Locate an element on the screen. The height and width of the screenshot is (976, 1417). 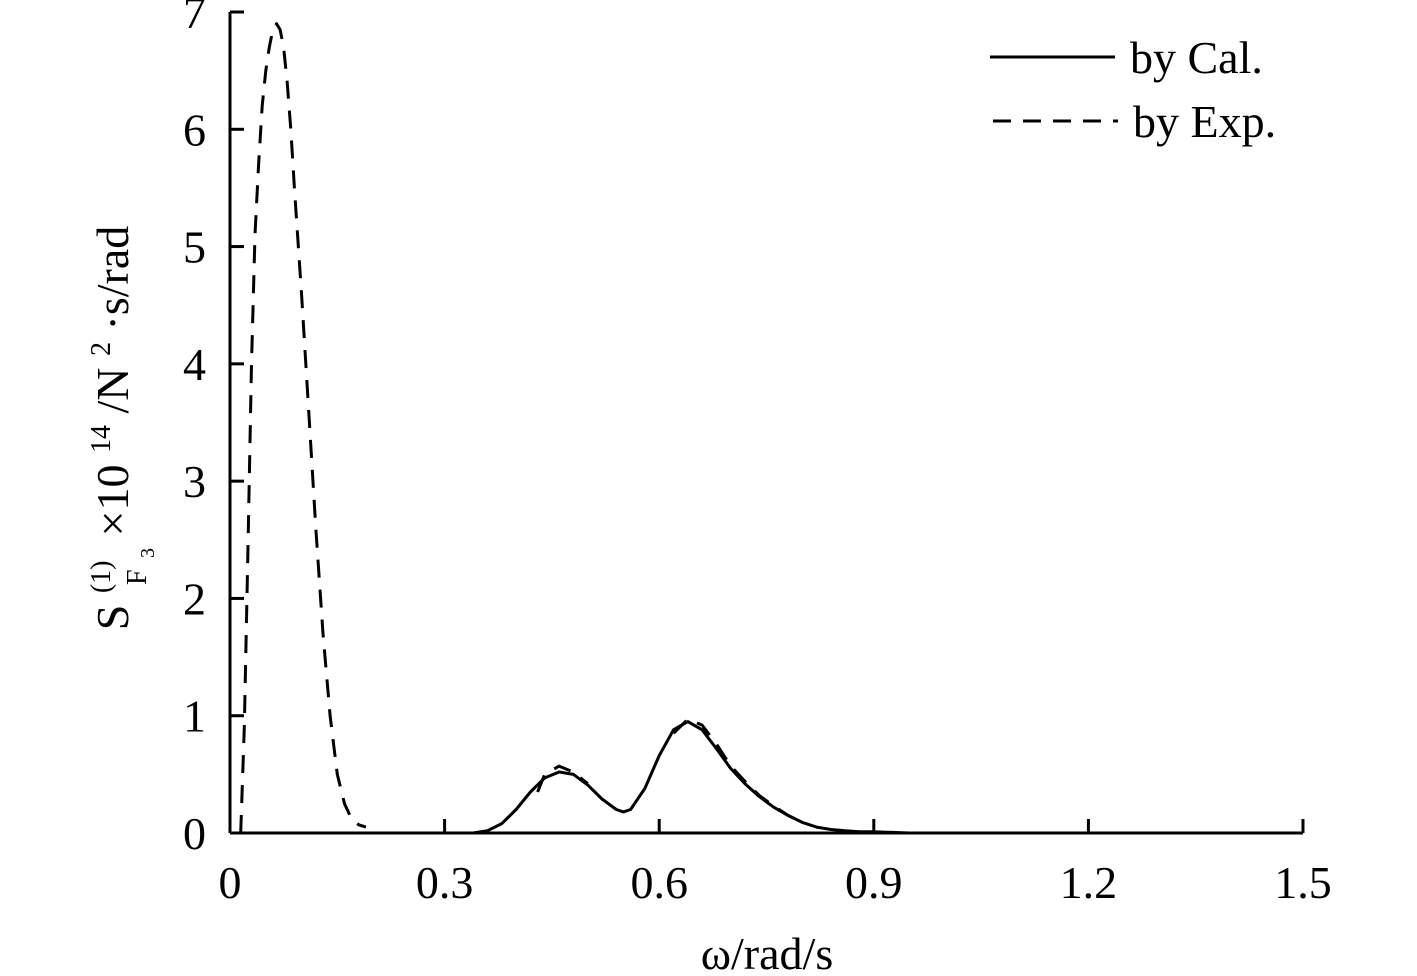
x-tick-label: 1.2 is located at coordinates (1089, 882).